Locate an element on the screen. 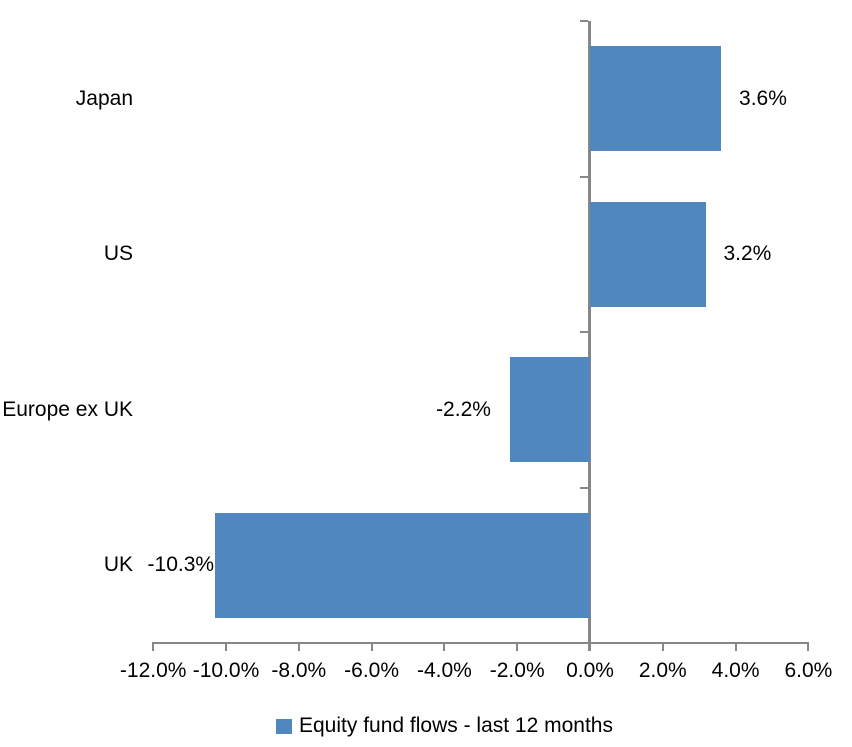 The height and width of the screenshot is (747, 852). bar-europe-ex-uk is located at coordinates (549, 410).